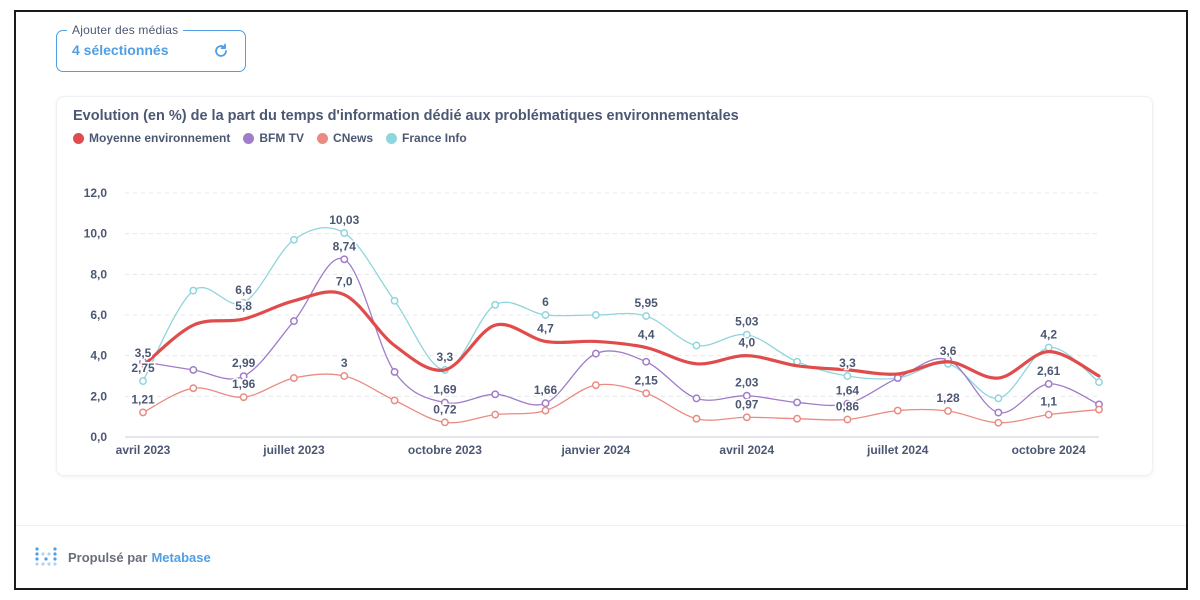 This screenshot has height=600, width=1200. I want to click on data-label-moyenne-environnement: 3,3, so click(445, 357).